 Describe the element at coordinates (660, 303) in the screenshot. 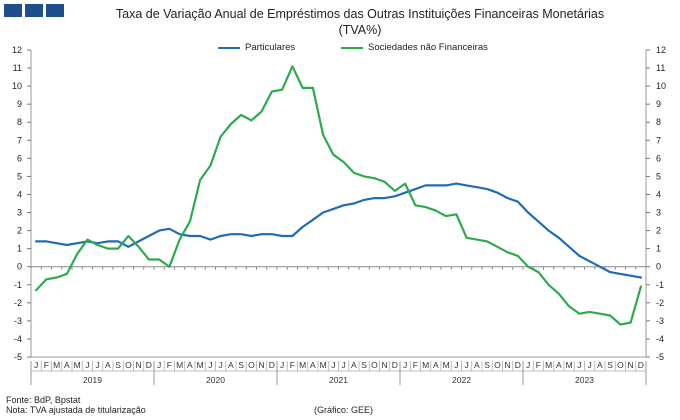

I see `y-tick-label-right: -2` at that location.